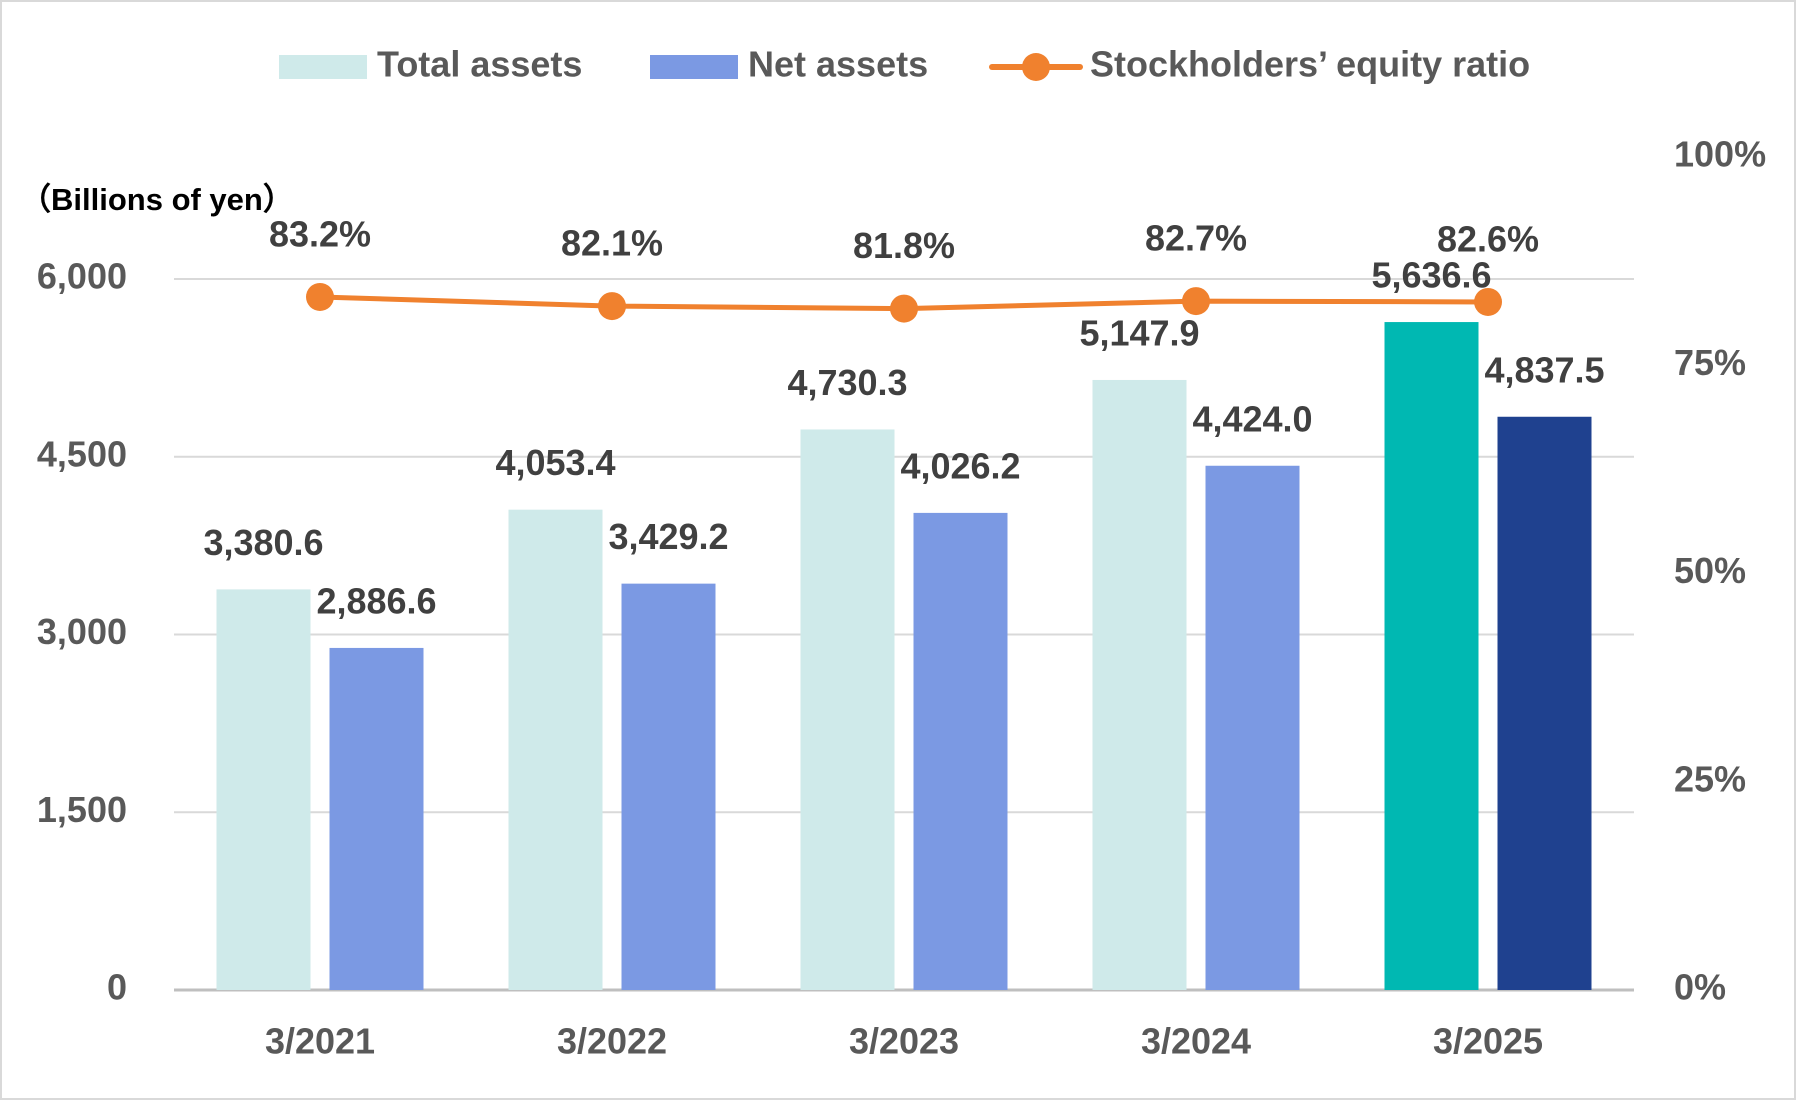 This screenshot has width=1796, height=1102. What do you see at coordinates (612, 243) in the screenshot?
I see `equity-ratio-data-label: 82.1%` at bounding box center [612, 243].